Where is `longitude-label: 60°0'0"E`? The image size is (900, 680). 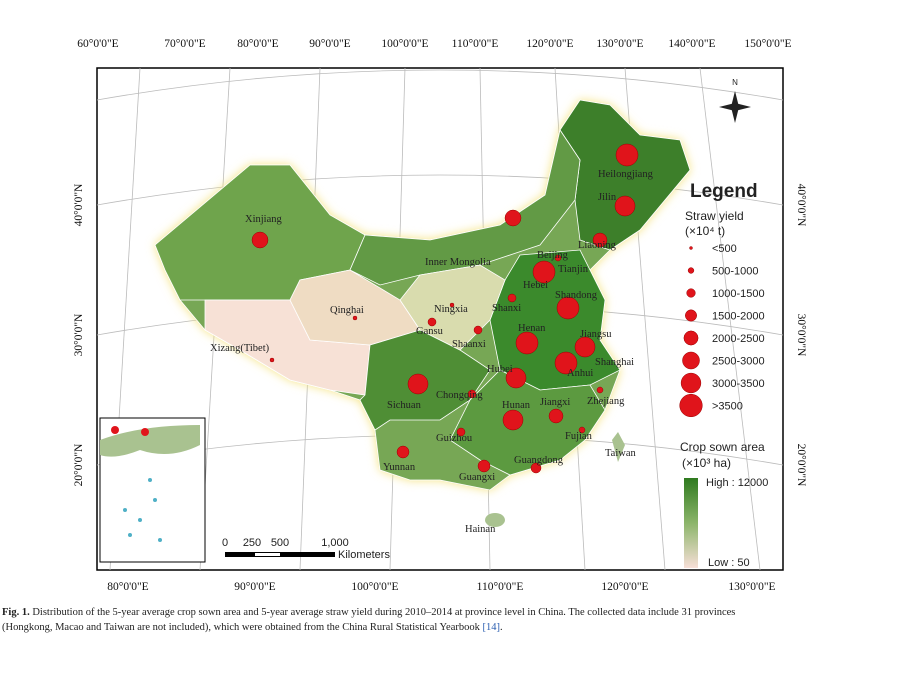
longitude-label: 60°0'0"E is located at coordinates (97, 44).